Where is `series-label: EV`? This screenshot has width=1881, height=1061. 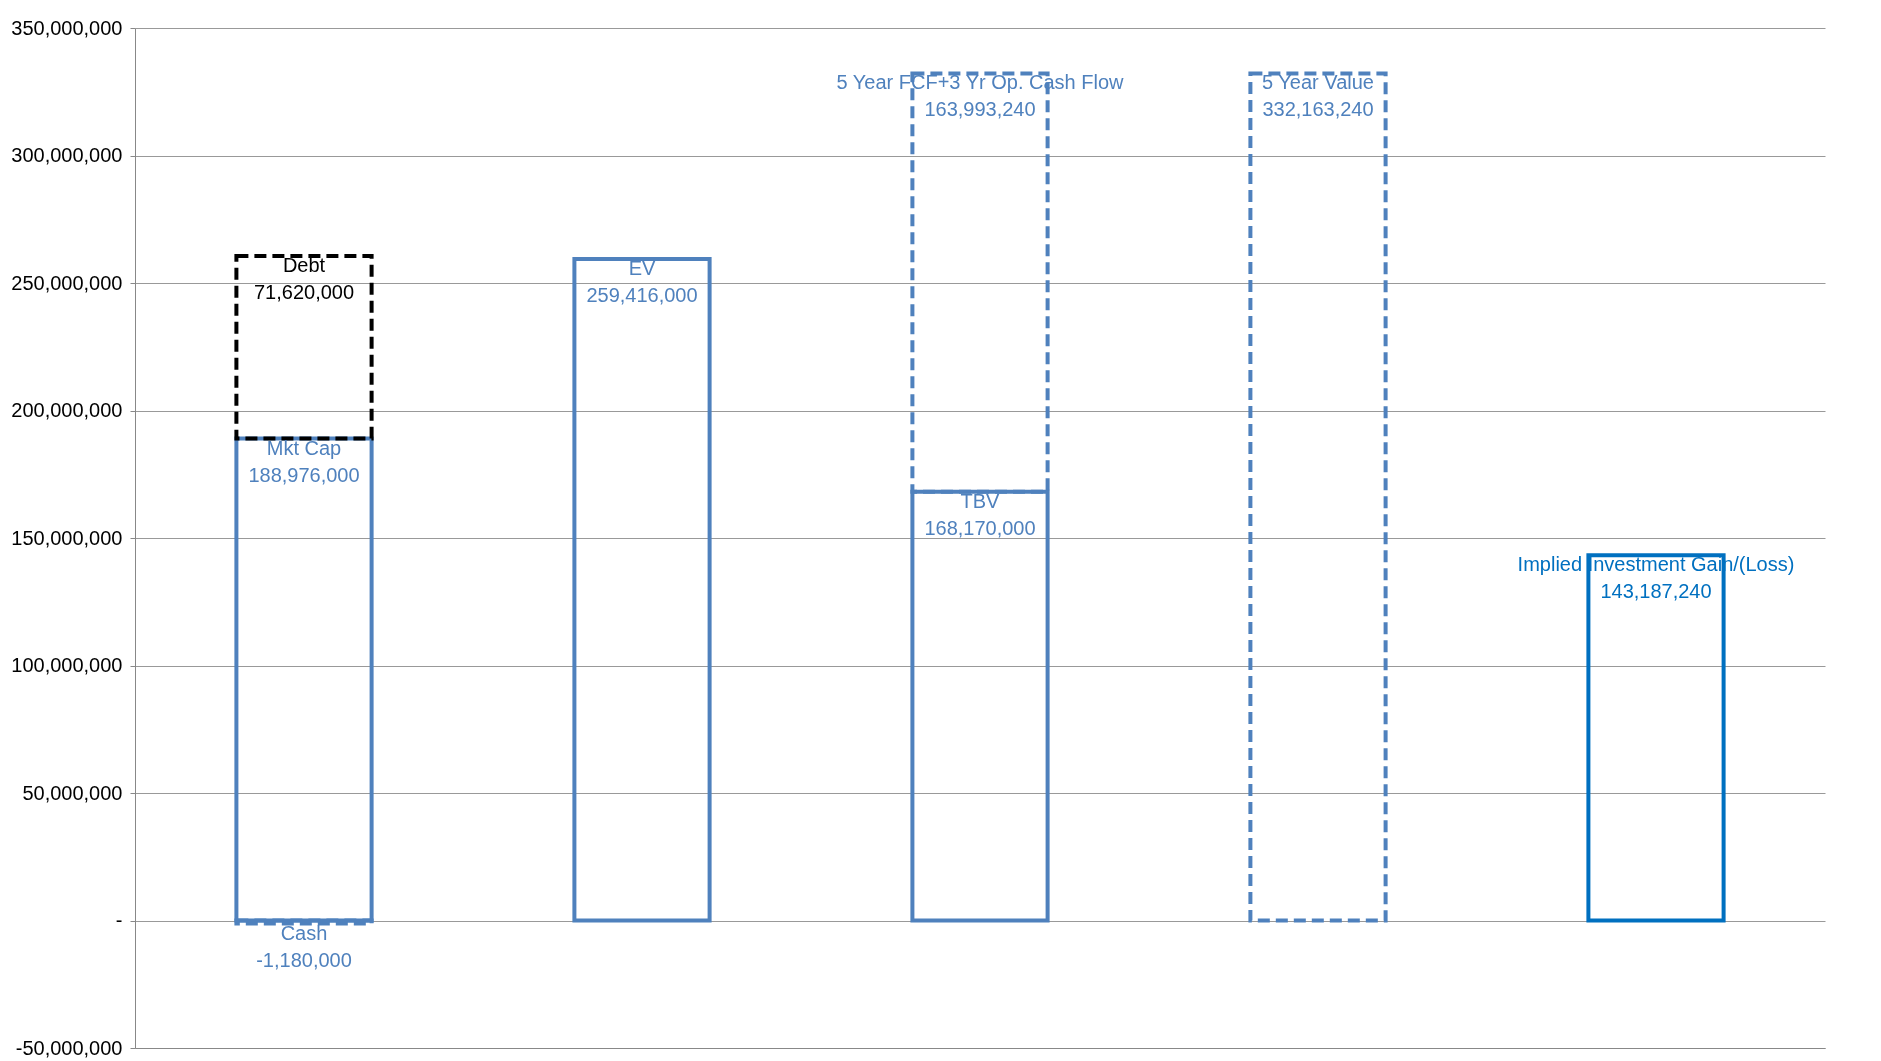 series-label: EV is located at coordinates (642, 267).